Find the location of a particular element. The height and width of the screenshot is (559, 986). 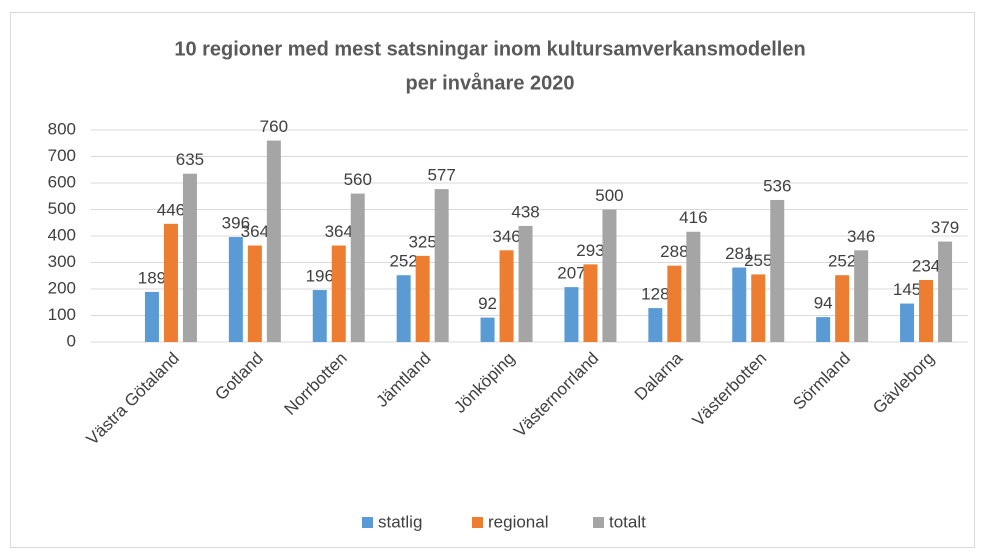

y-tick-label: 800 is located at coordinates (62, 128).